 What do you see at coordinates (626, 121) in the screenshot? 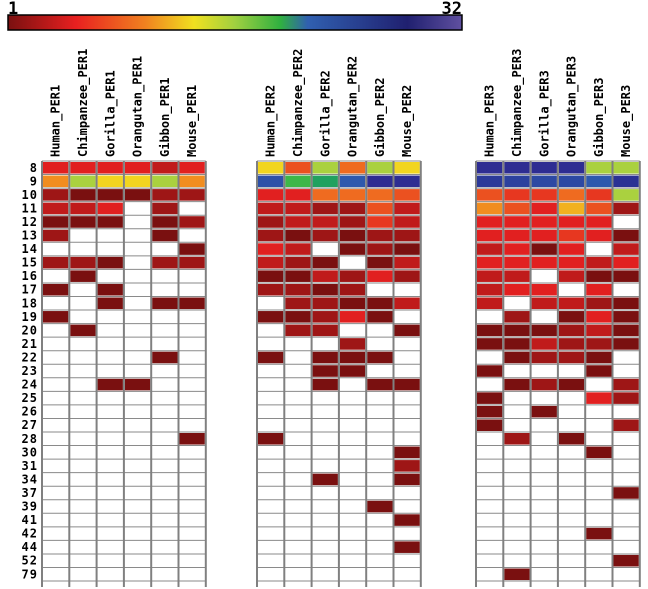
I see `column-label: Mouse_PER3` at bounding box center [626, 121].